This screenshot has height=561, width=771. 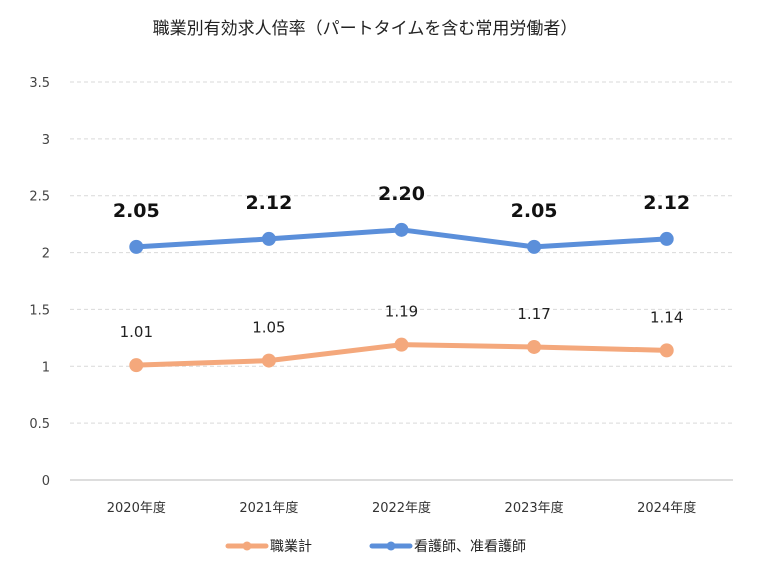 I want to click on x-tick-label: 2022年度, so click(x=401, y=508).